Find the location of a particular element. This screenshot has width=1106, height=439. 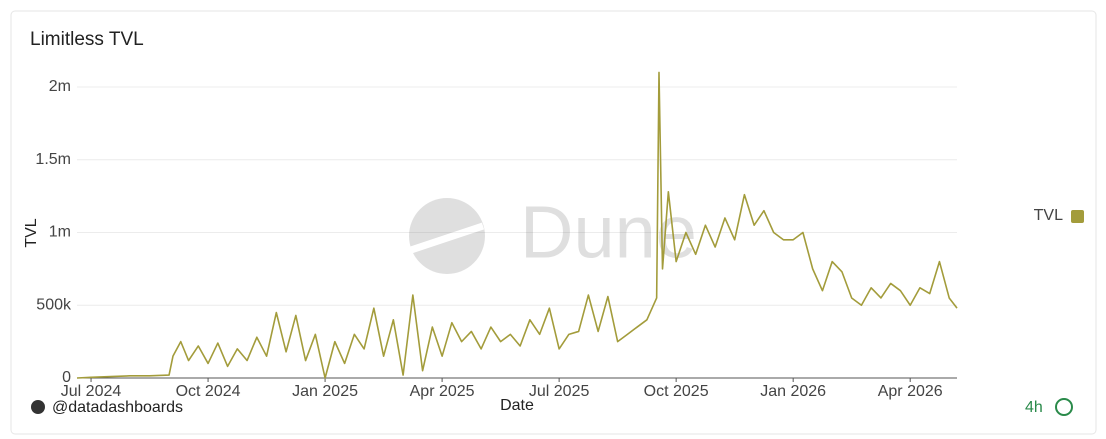

y-tick-label: 500k is located at coordinates (54, 304).